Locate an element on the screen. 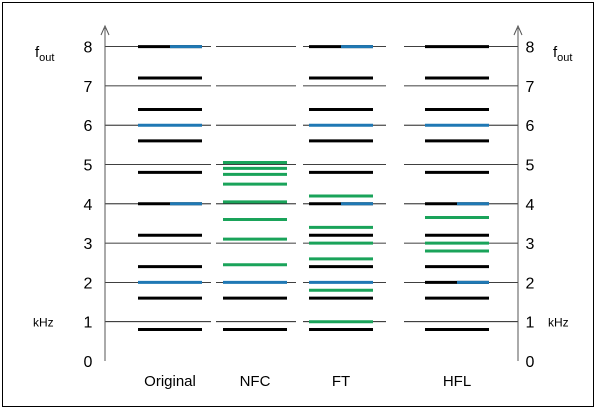  right-tick-label: 2 is located at coordinates (530, 283).